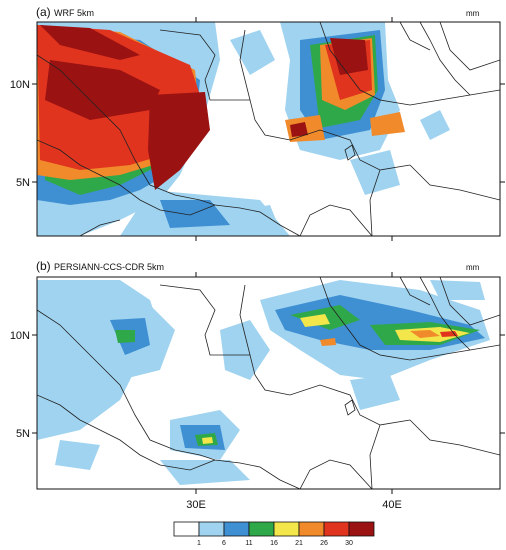 This screenshot has height=550, width=506. Describe the element at coordinates (23, 183) in the screenshot. I see `panel-a-ytick-5n: 5N` at that location.